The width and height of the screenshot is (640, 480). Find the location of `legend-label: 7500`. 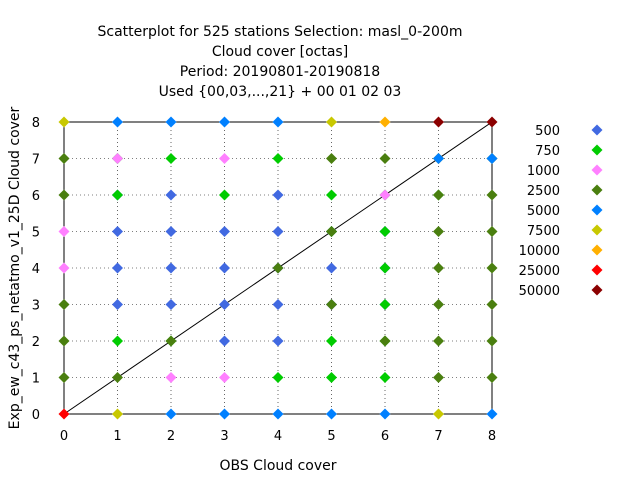

legend-label: 7500 is located at coordinates (543, 231).